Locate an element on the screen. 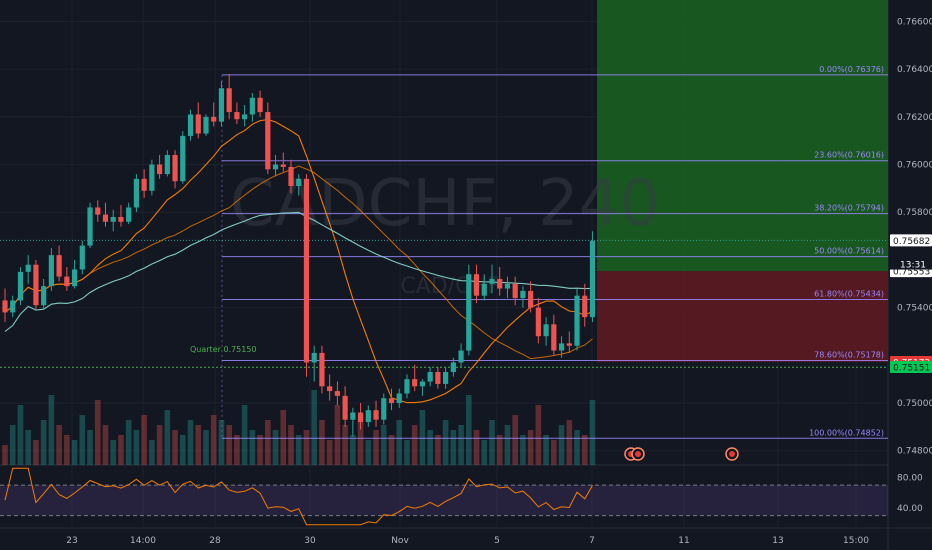 This screenshot has width=932, height=550. fib-label: 50.00%(0.75614) is located at coordinates (849, 251).